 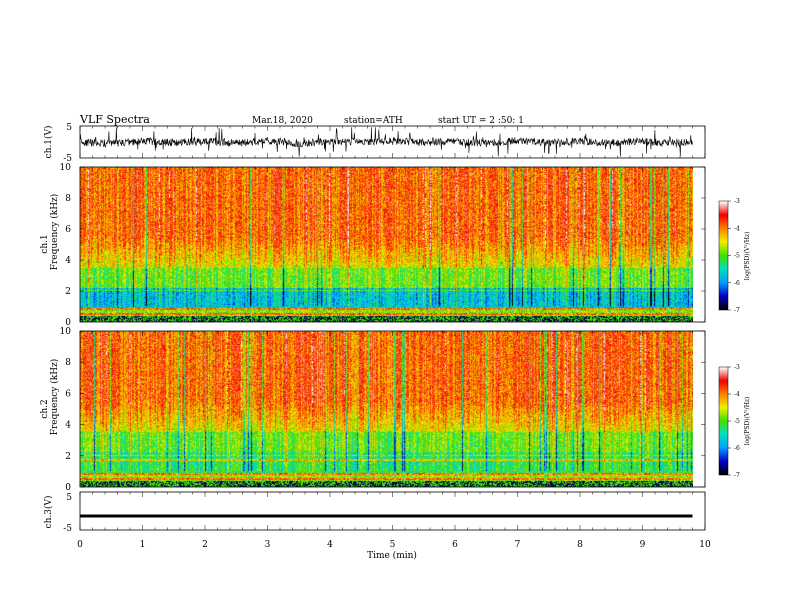 I want to click on figure-title: VLF Spectra, so click(x=114, y=119).